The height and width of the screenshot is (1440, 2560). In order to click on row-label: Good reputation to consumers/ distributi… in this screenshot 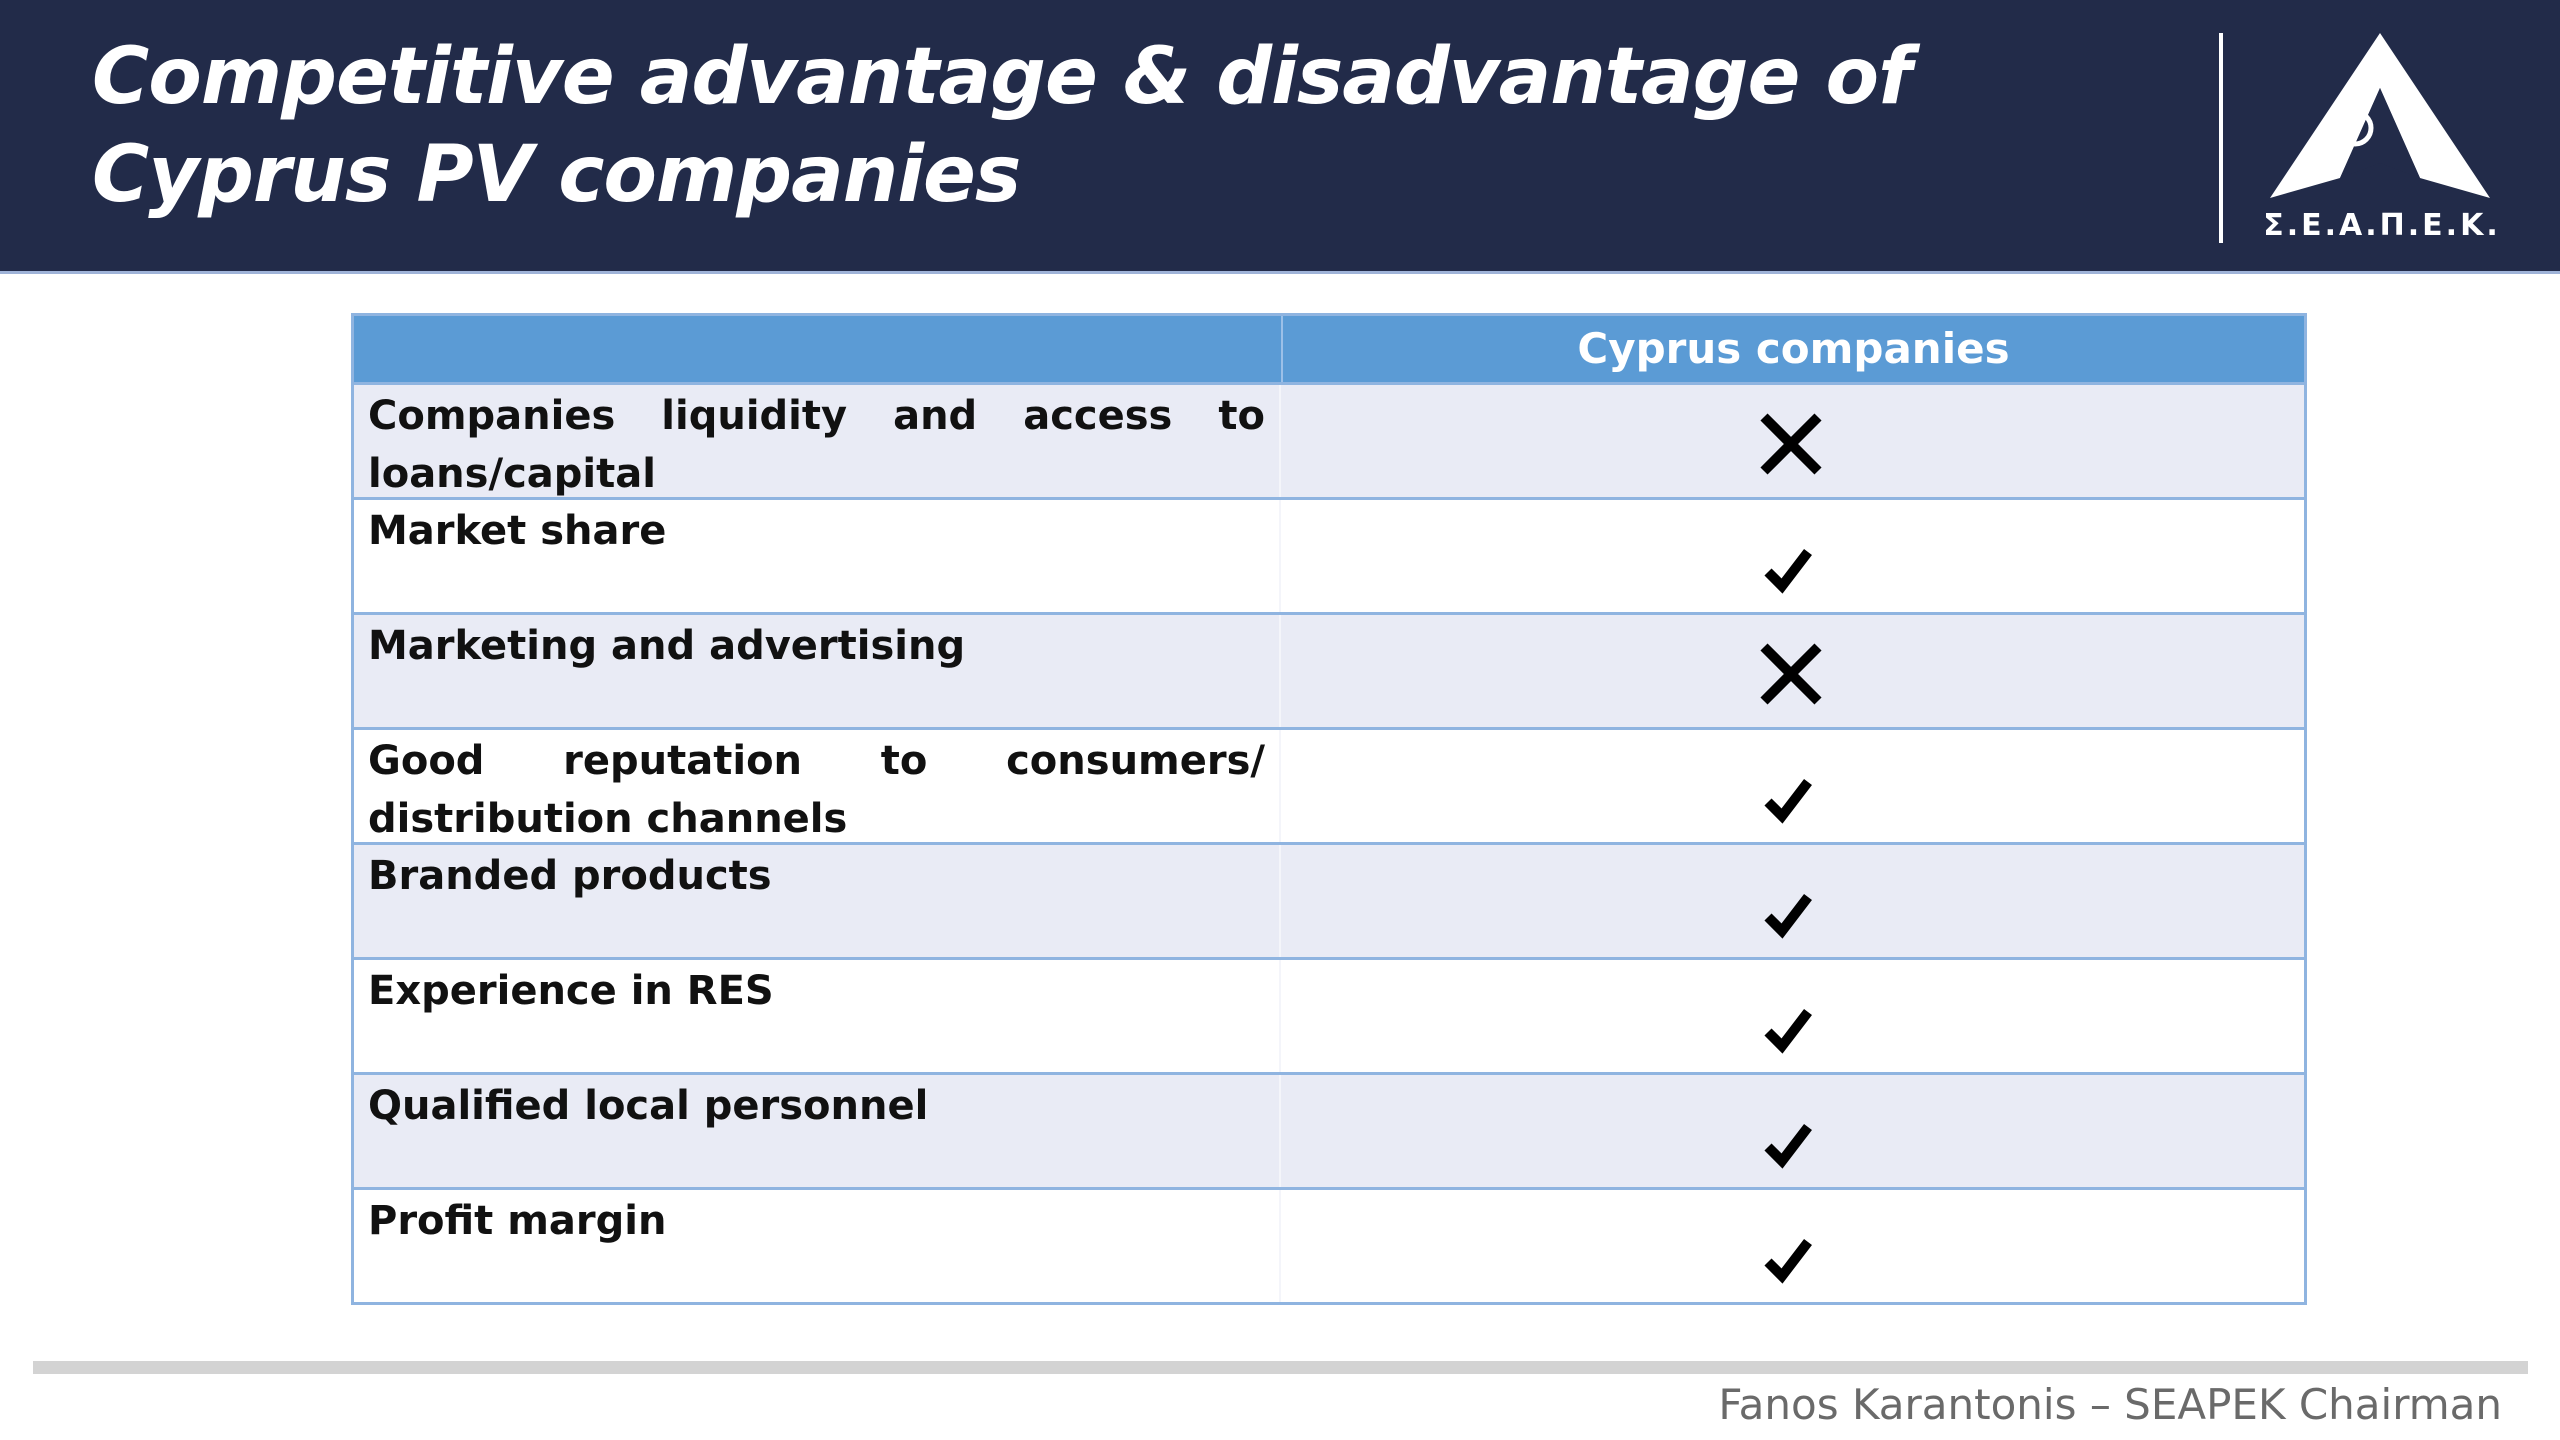, I will do `click(817, 786)`.